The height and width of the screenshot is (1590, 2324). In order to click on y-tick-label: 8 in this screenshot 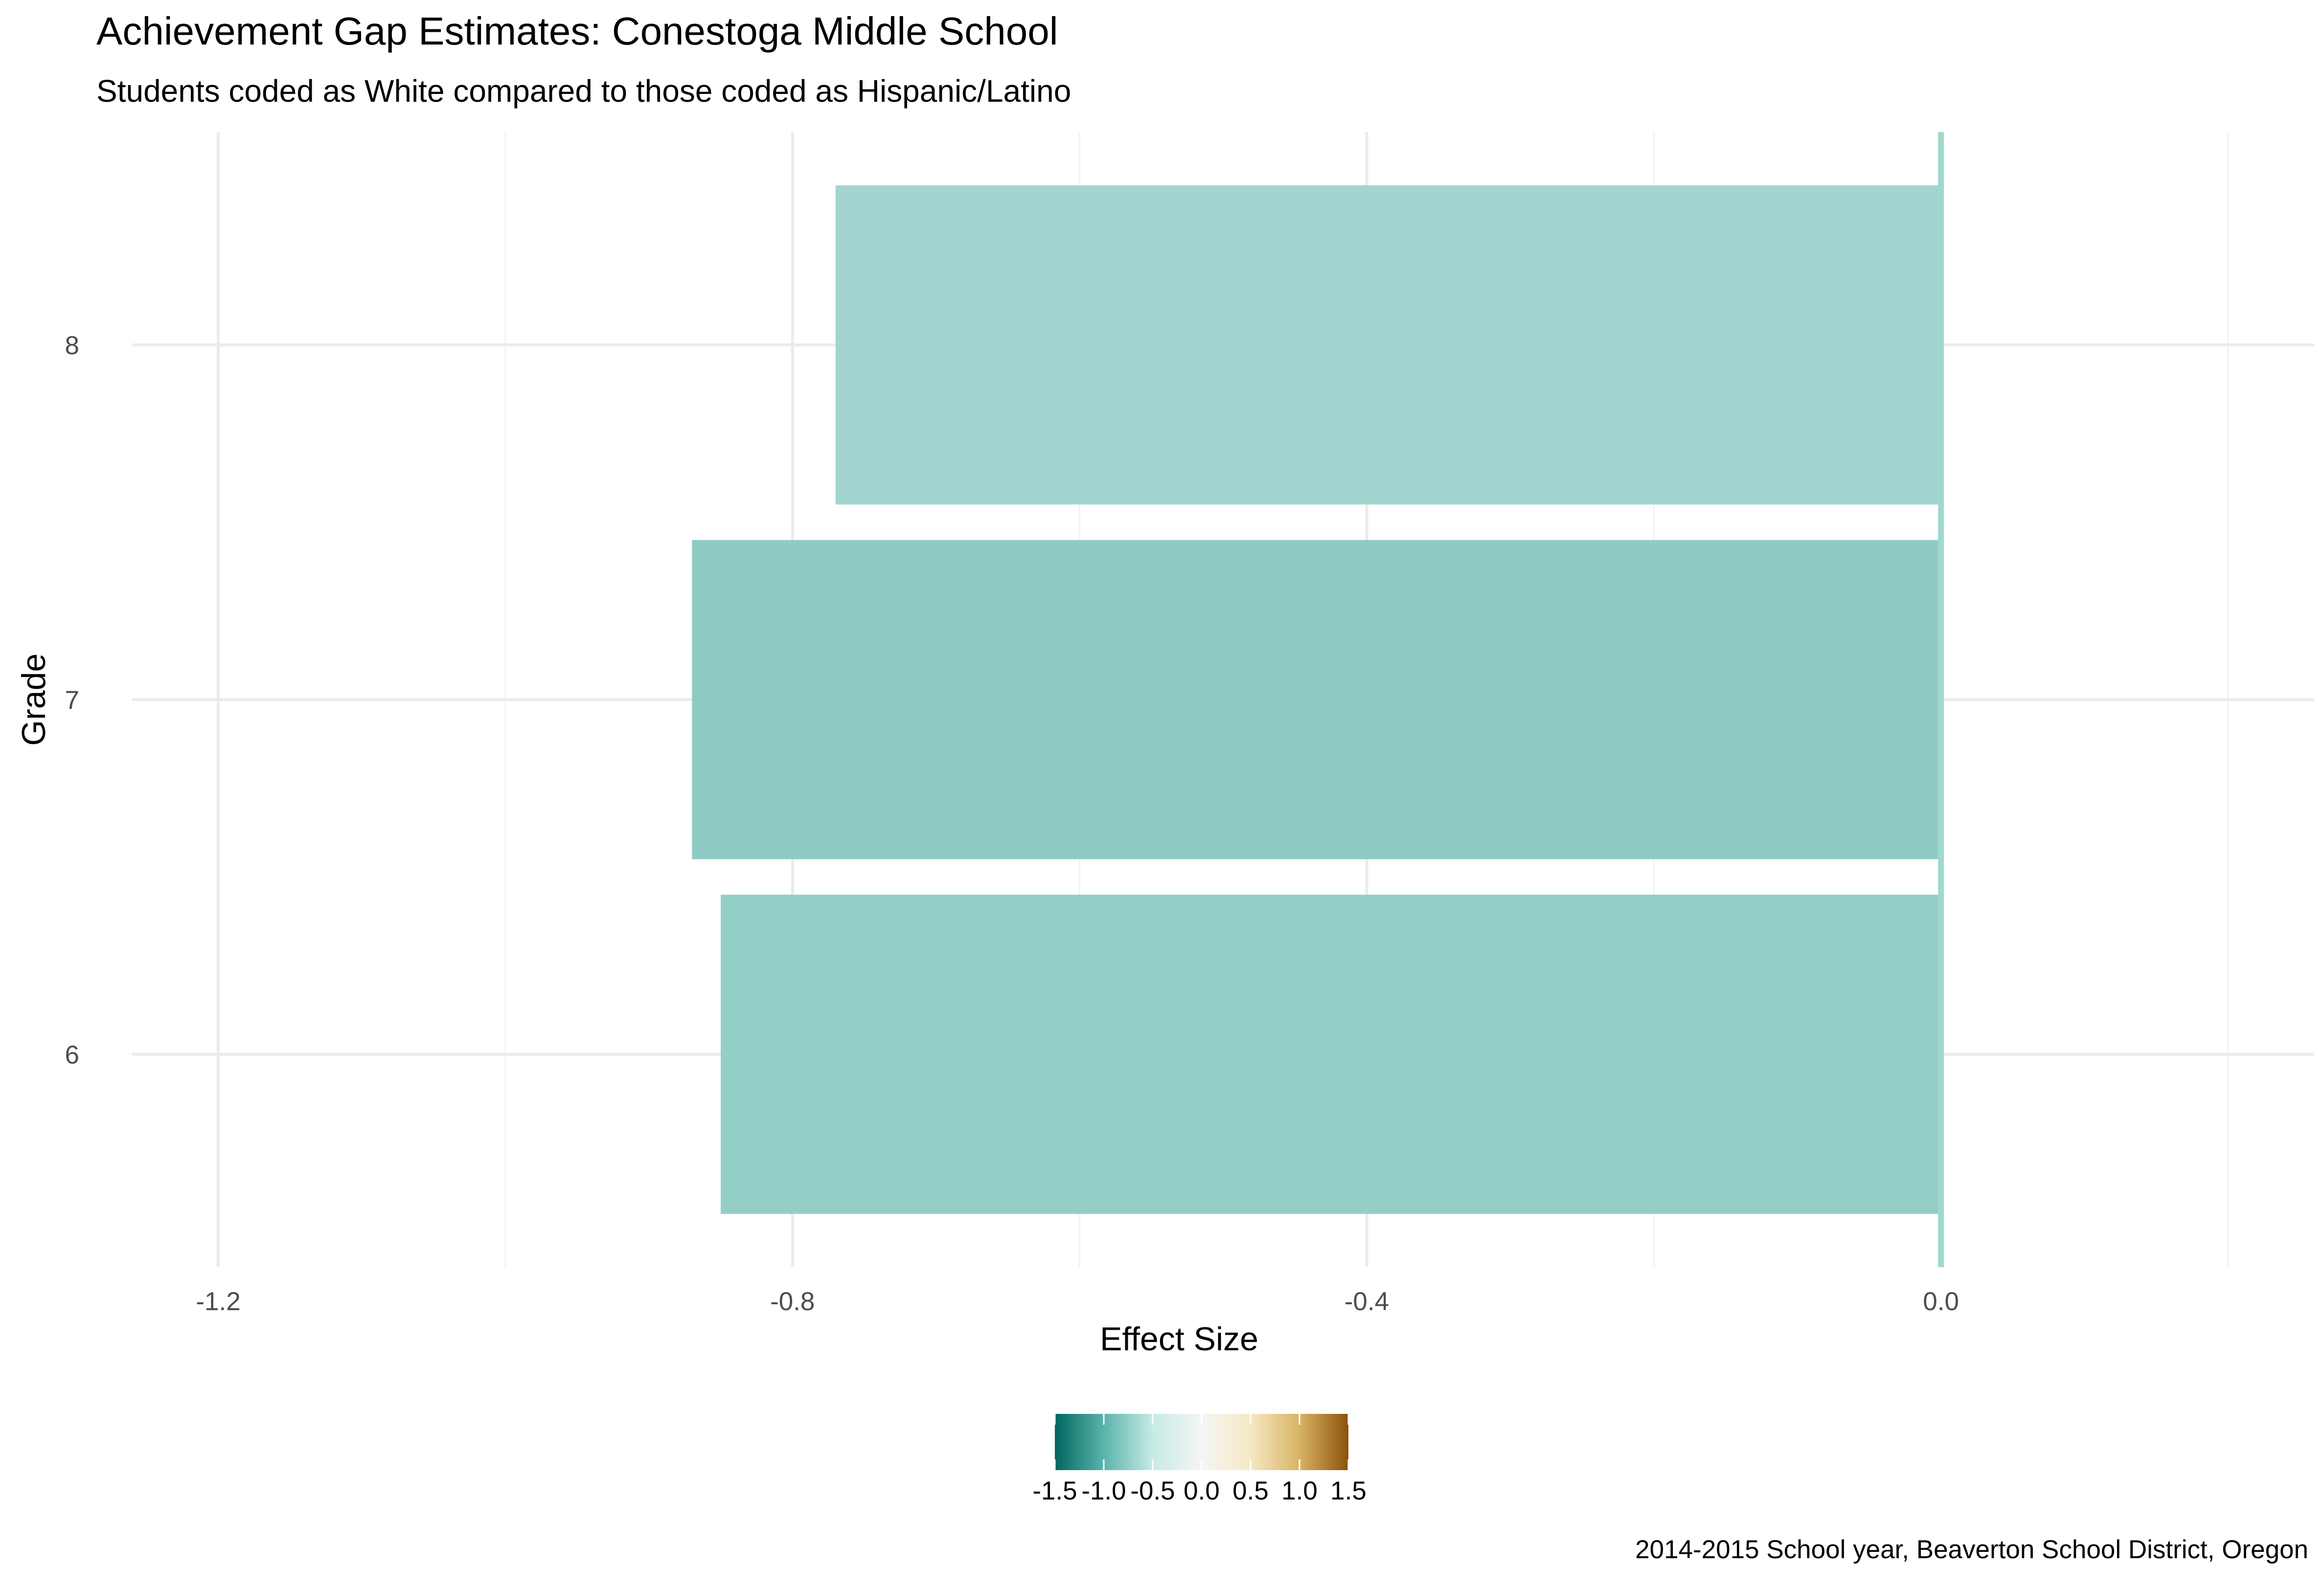, I will do `click(72, 346)`.